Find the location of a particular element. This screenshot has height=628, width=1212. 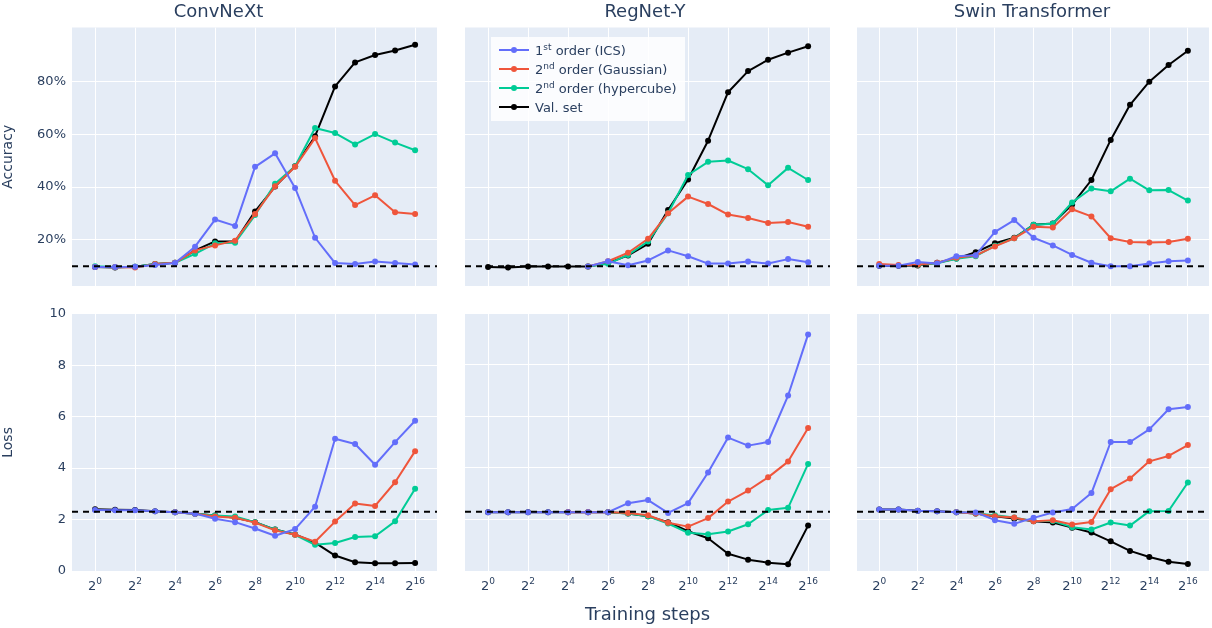

y-tick-label: 6 is located at coordinates (61, 416).